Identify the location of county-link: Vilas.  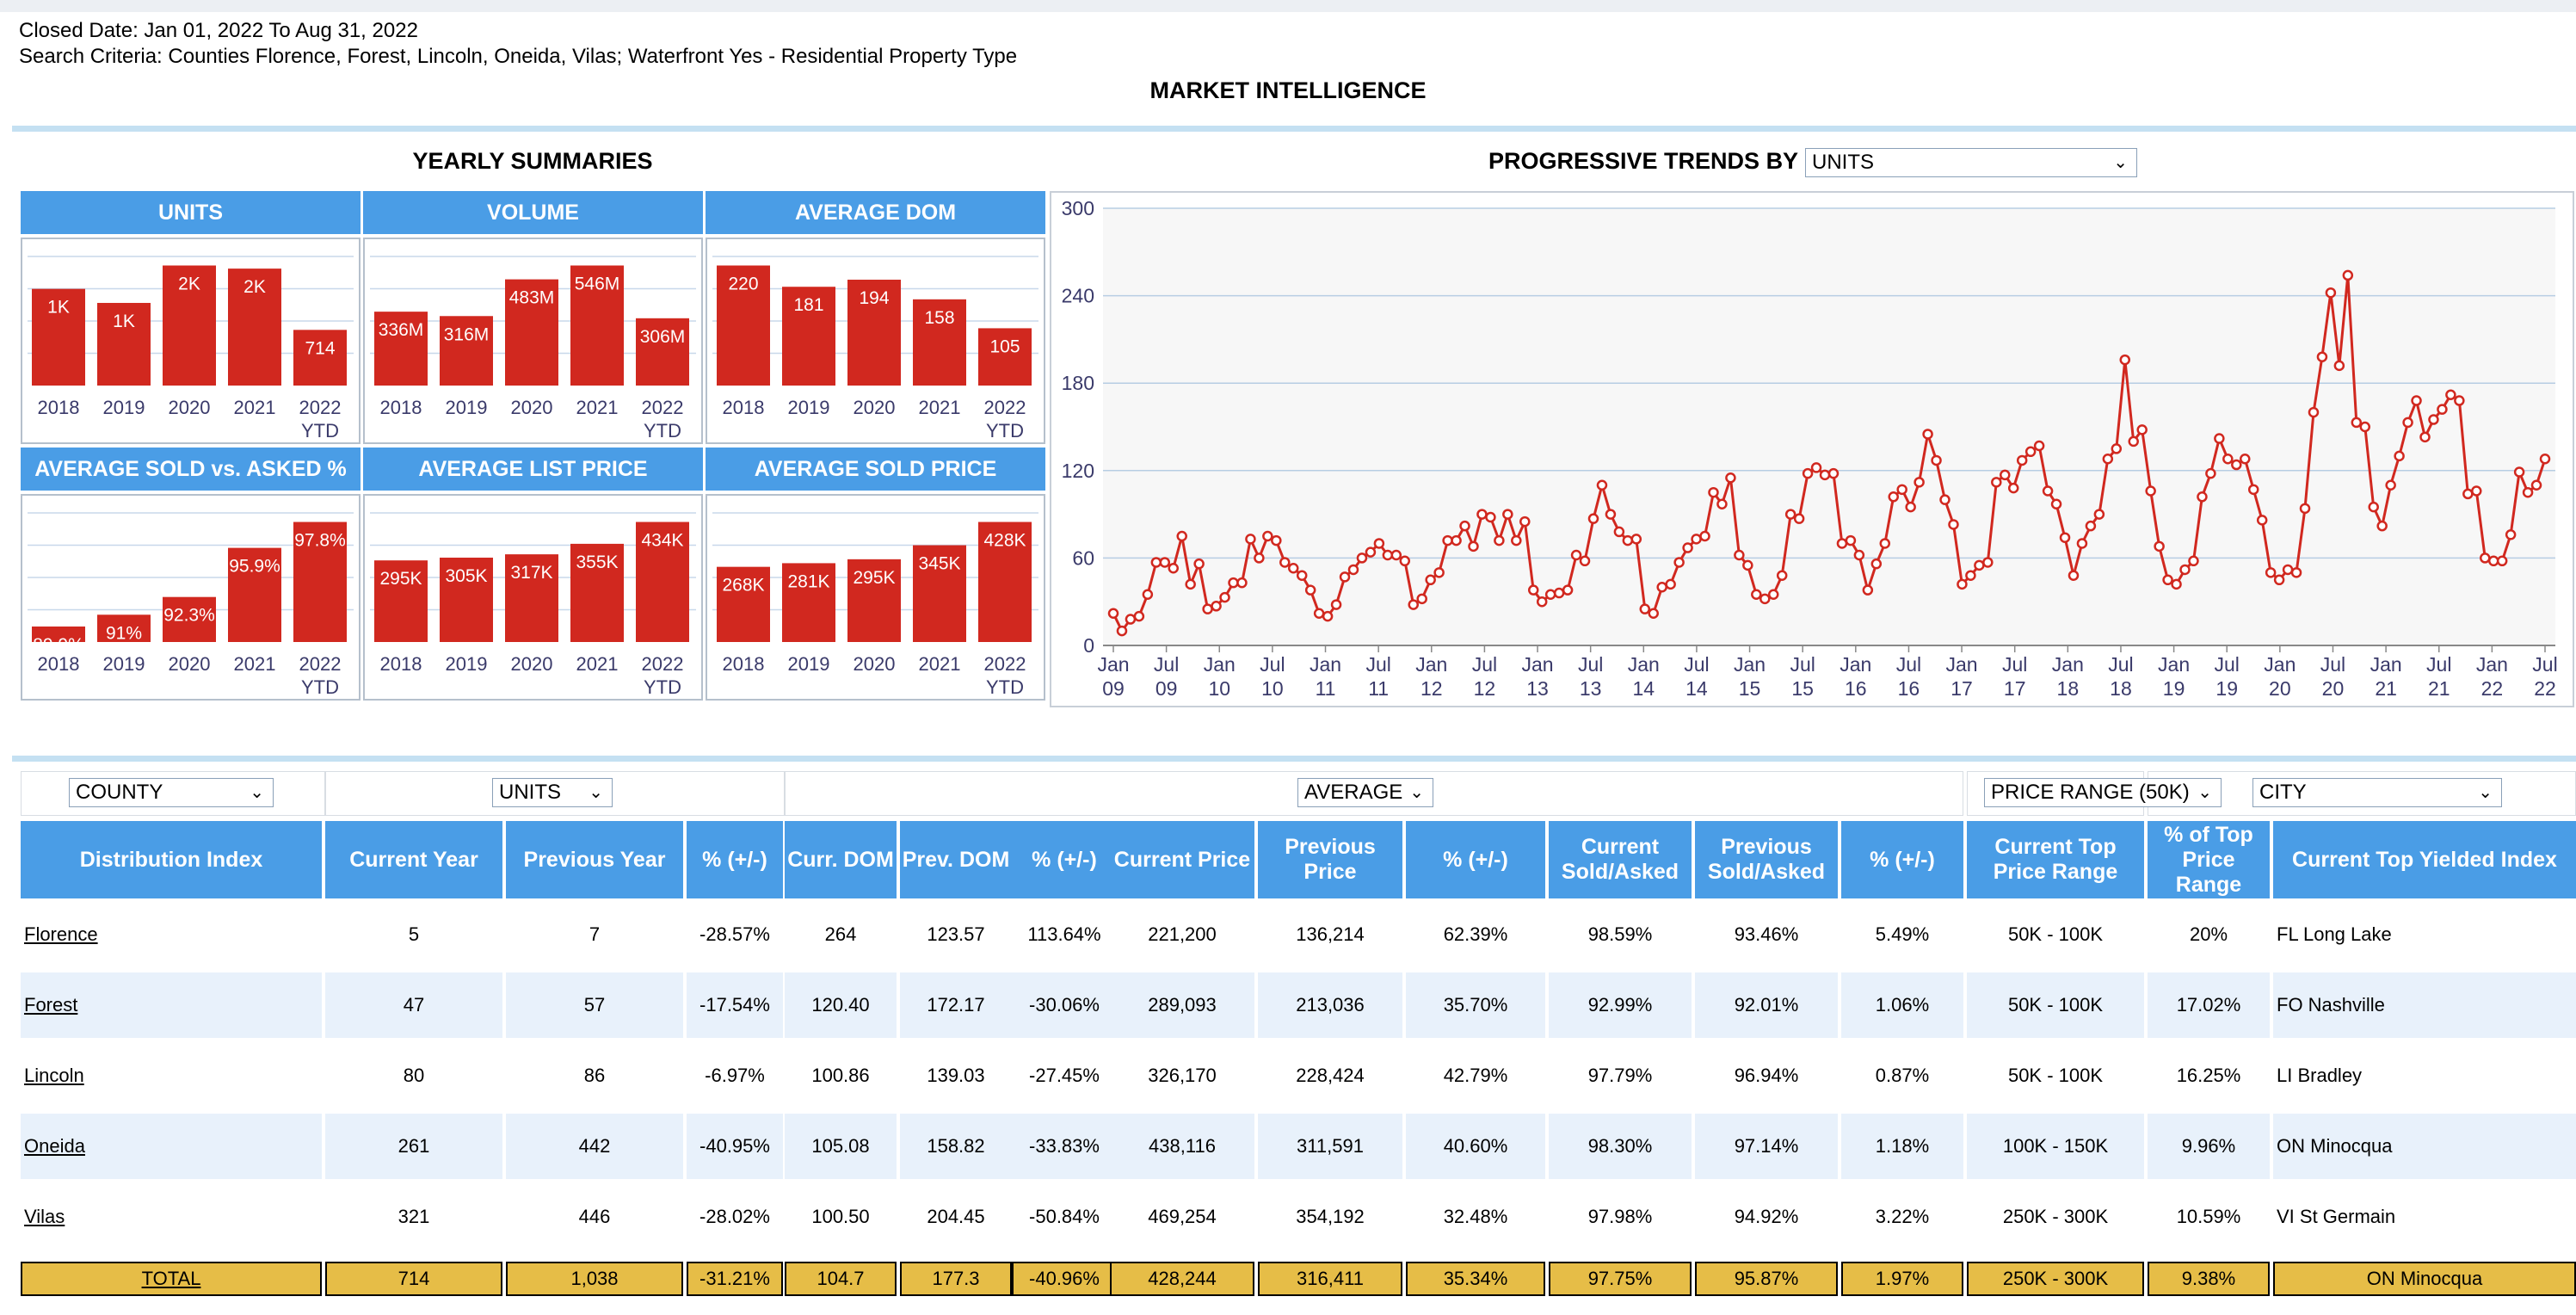
(171, 1217).